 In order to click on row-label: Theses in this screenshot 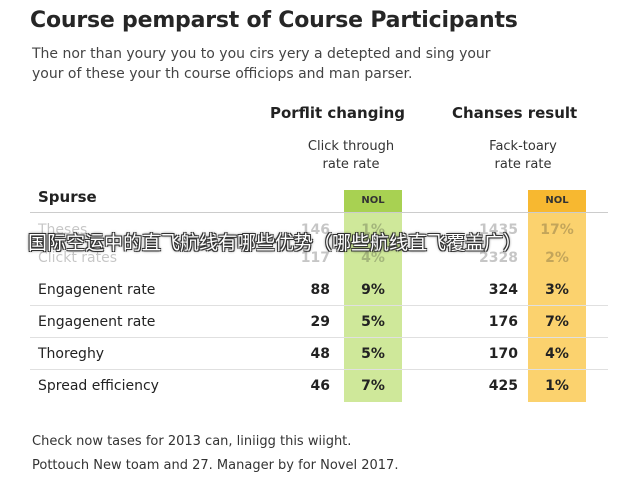, I will do `click(63, 230)`.